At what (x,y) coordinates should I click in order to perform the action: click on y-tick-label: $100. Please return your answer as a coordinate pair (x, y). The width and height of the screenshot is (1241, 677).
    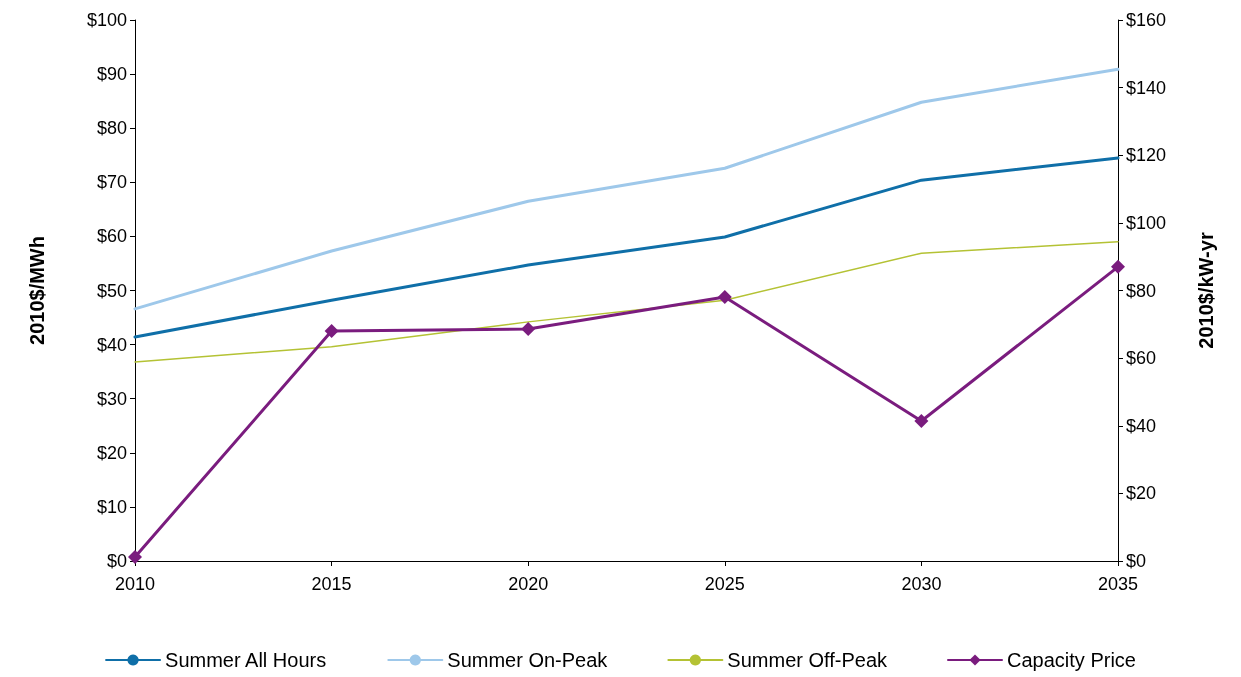
    Looking at the image, I should click on (106, 20).